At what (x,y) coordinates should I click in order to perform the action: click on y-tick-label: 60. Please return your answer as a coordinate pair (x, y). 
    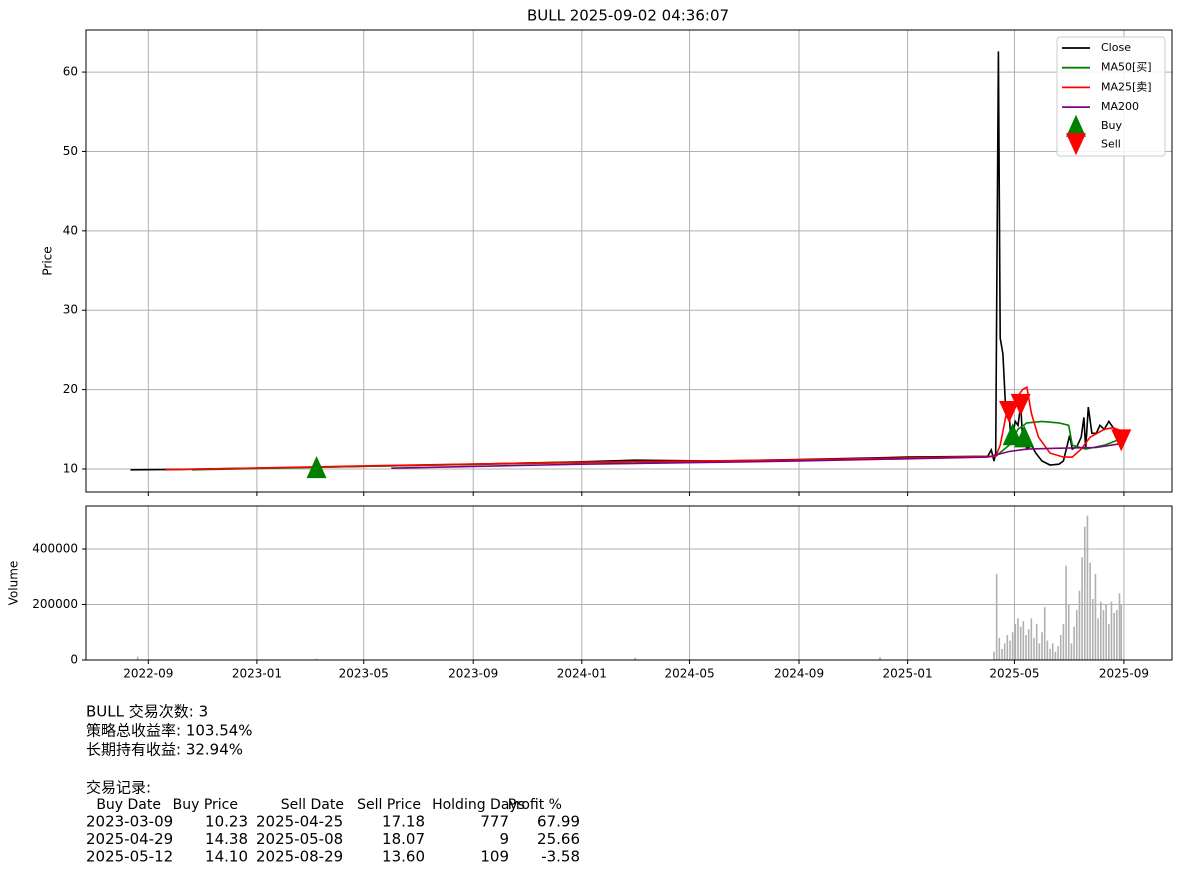
    Looking at the image, I should click on (70, 72).